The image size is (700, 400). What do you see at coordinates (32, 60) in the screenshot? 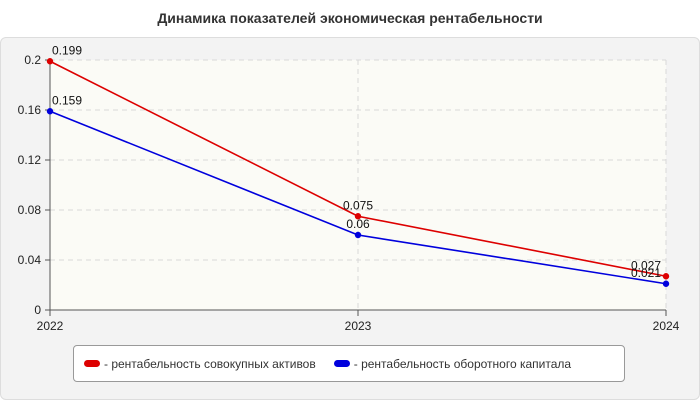
I see `ytick-label-0.2: 0.2` at bounding box center [32, 60].